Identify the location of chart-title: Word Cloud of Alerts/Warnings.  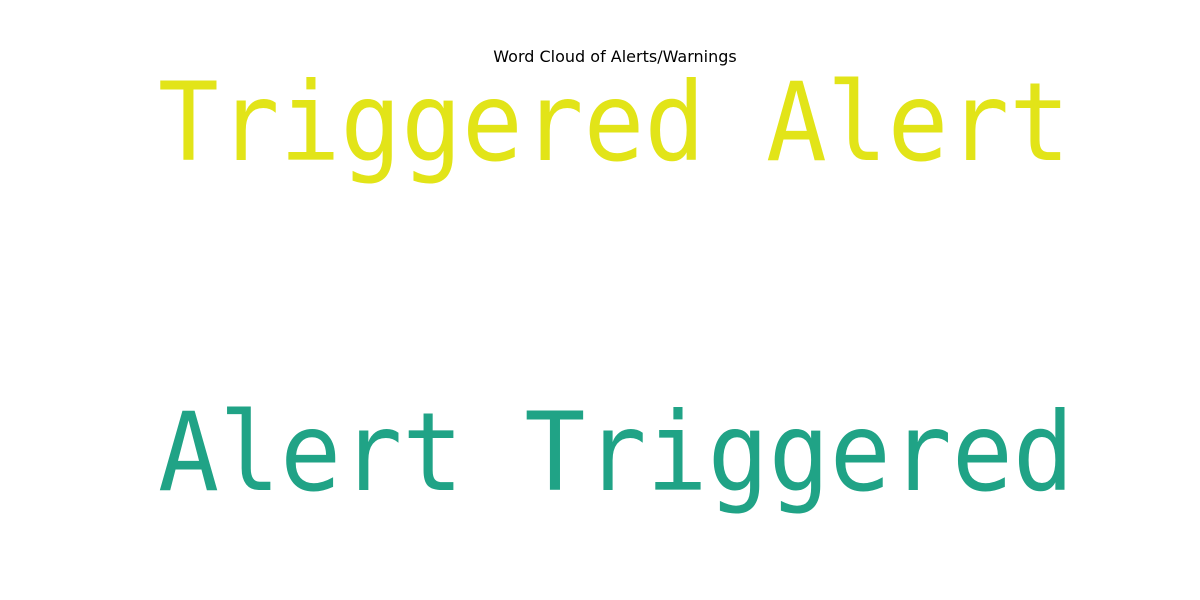
(615, 56).